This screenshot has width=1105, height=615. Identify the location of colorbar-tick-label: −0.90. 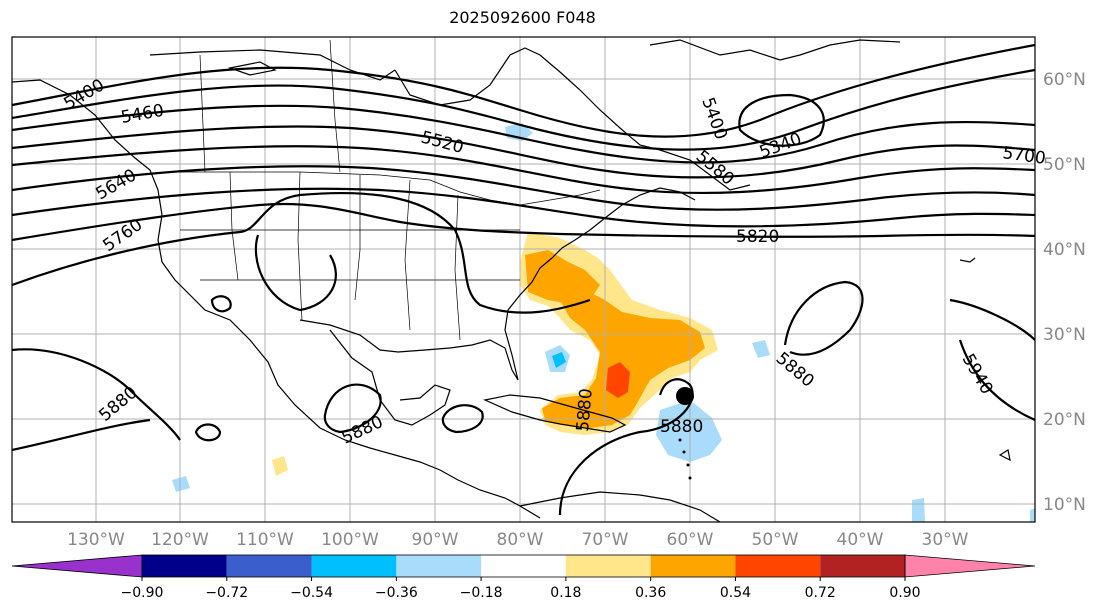
(142, 593).